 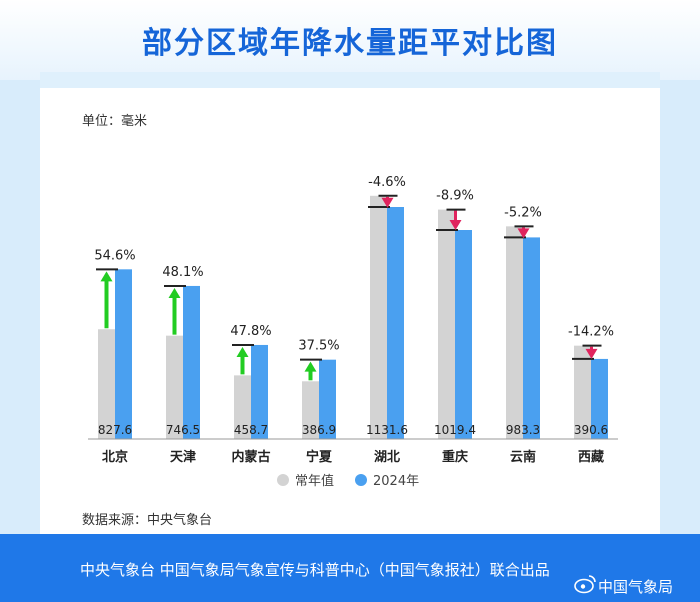 What do you see at coordinates (115, 121) in the screenshot?
I see `unit-label: 单位：毫米` at bounding box center [115, 121].